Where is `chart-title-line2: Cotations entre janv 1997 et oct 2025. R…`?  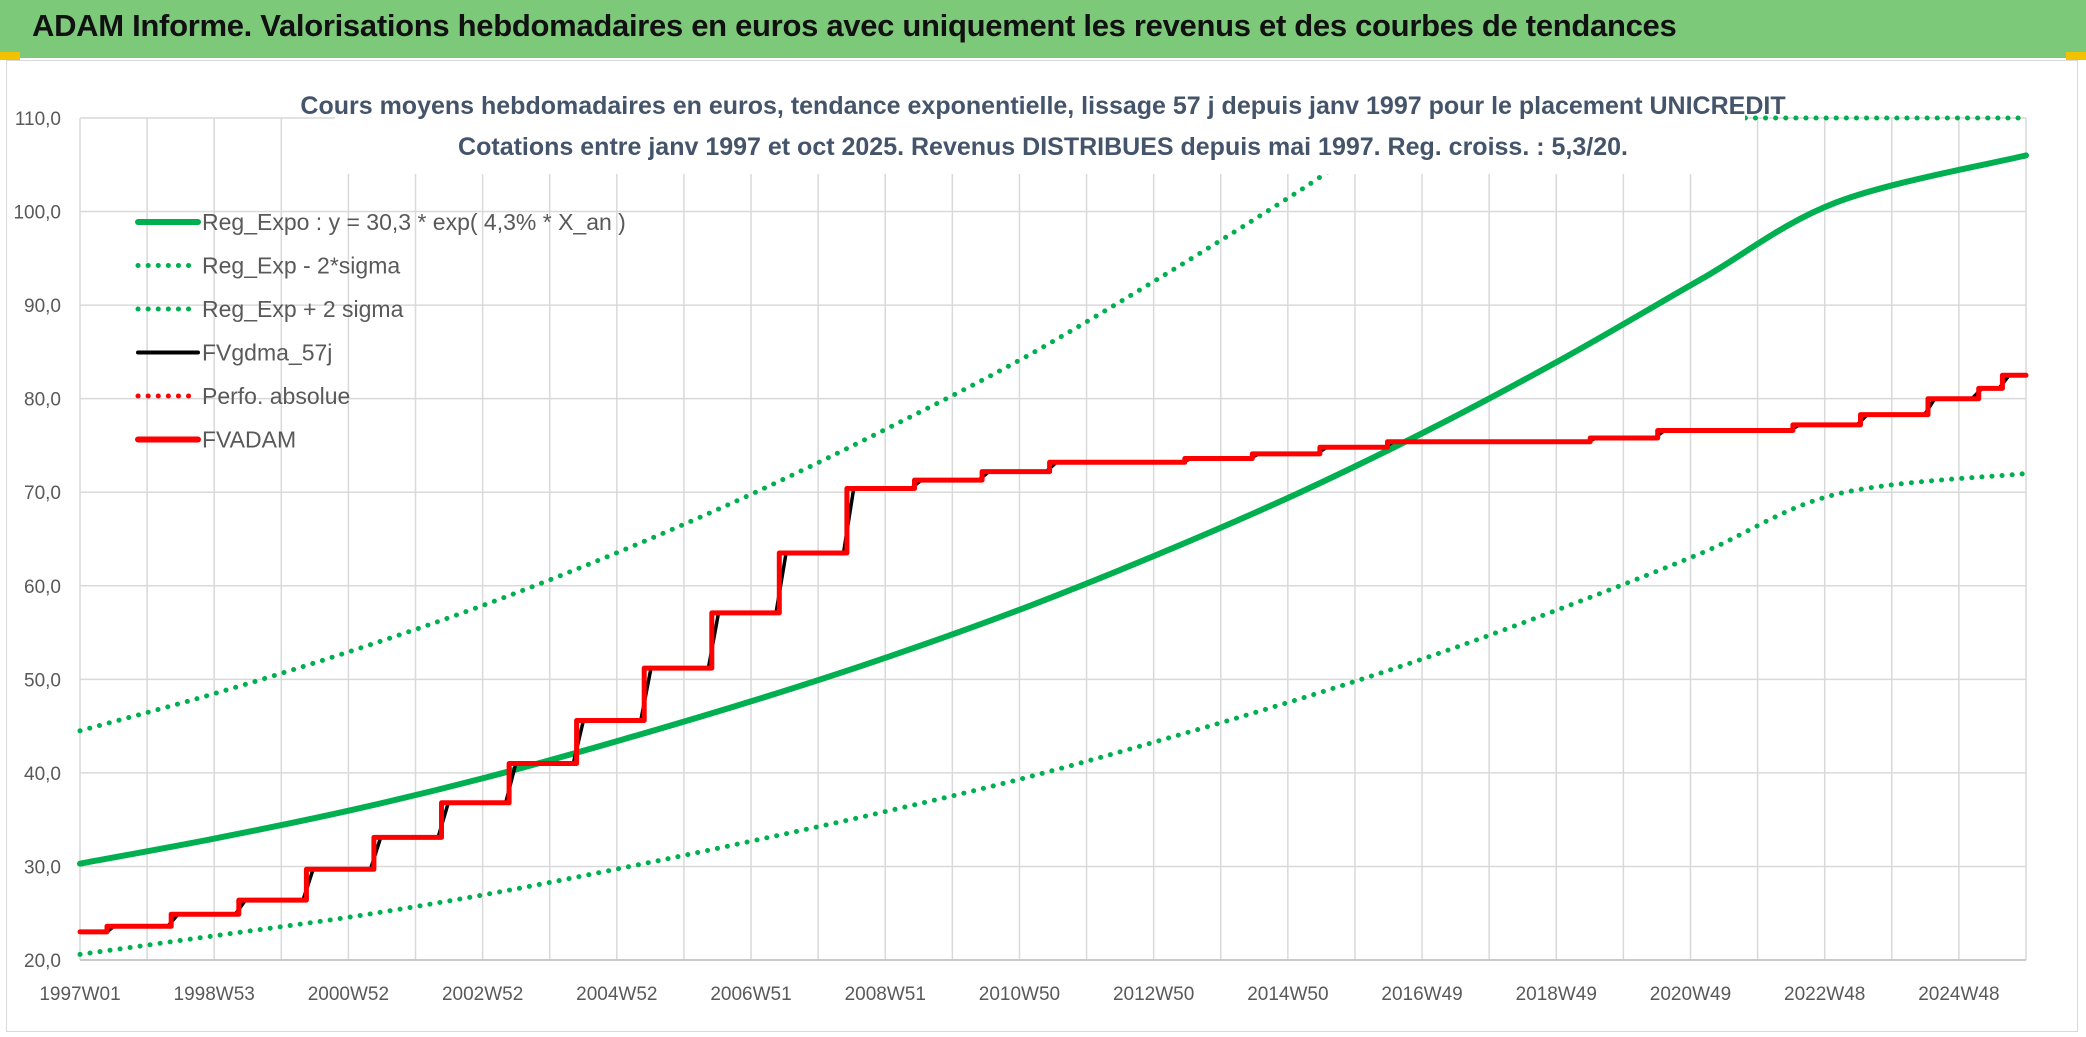
chart-title-line2: Cotations entre janv 1997 et oct 2025. R… is located at coordinates (1043, 147).